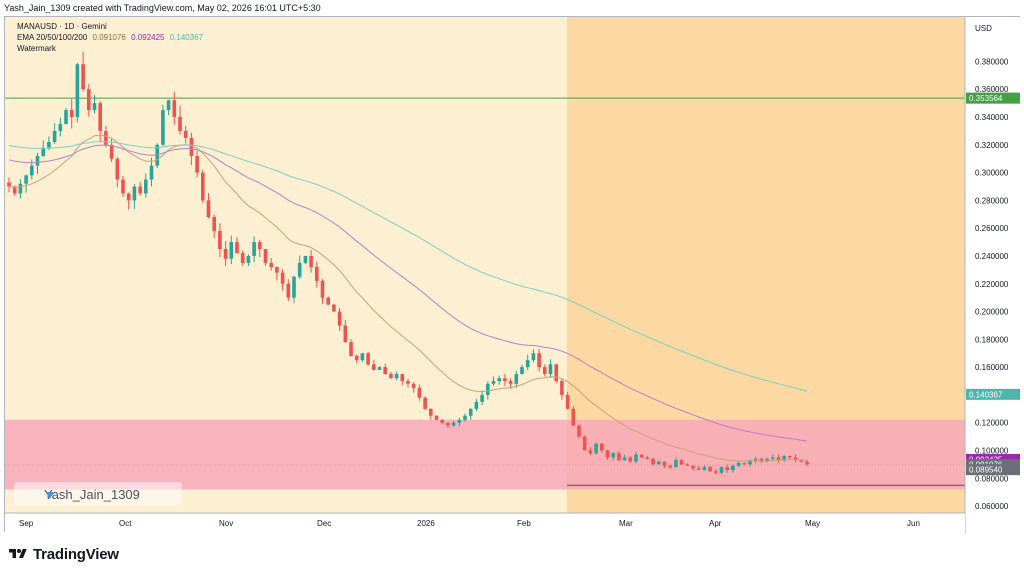 The width and height of the screenshot is (1024, 574). I want to click on price-label-text: 0.140367, so click(986, 394).